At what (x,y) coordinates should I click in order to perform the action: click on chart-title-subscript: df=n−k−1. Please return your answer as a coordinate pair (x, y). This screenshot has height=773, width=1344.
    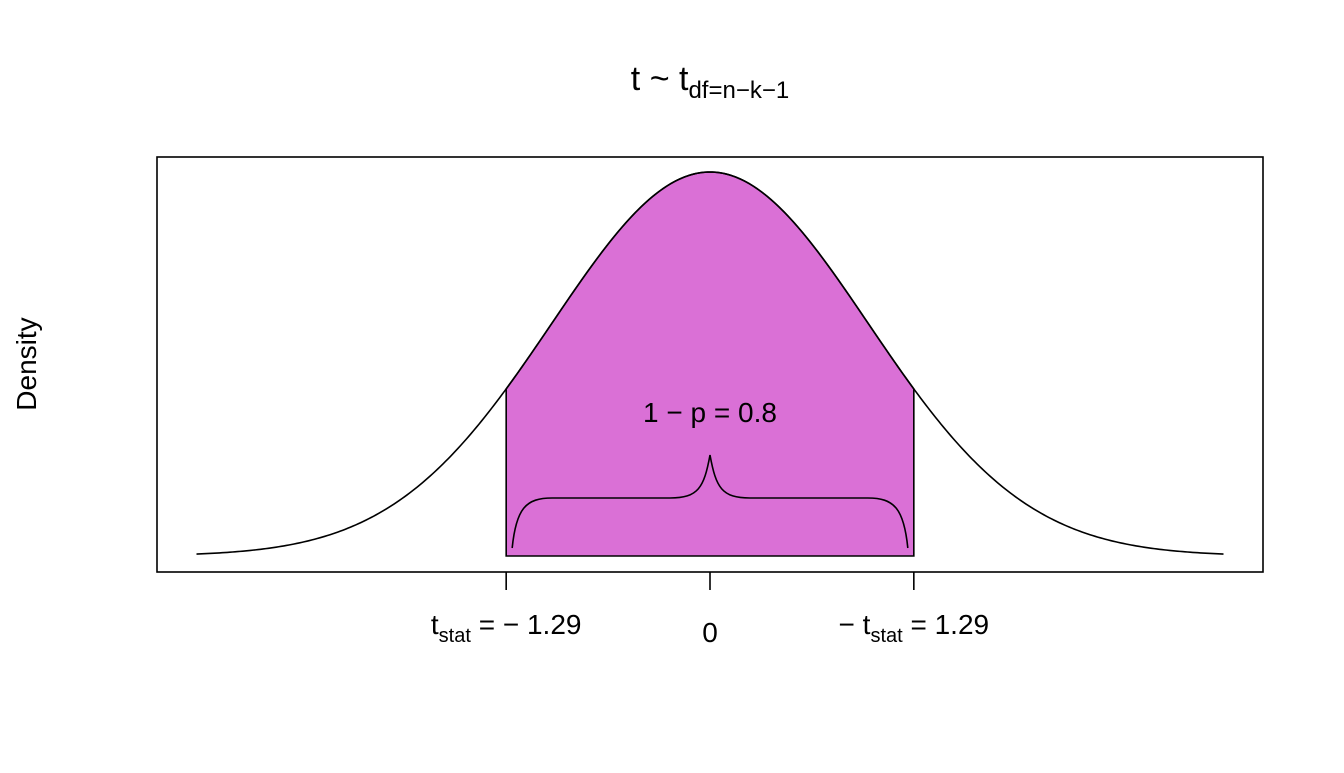
    Looking at the image, I should click on (738, 90).